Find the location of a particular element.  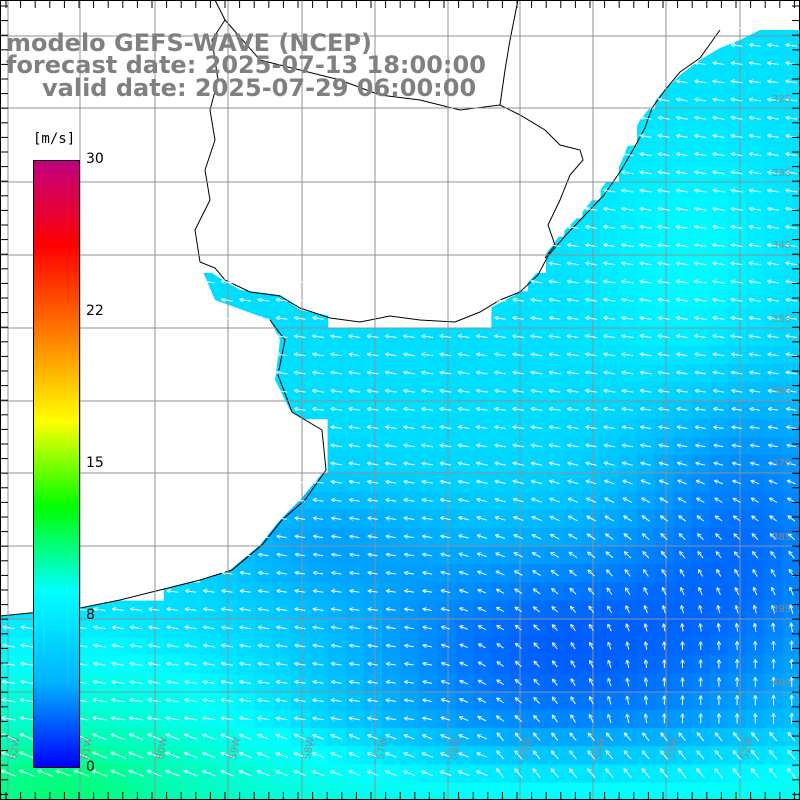

colorbar-unit: [m/s] is located at coordinates (54, 139).